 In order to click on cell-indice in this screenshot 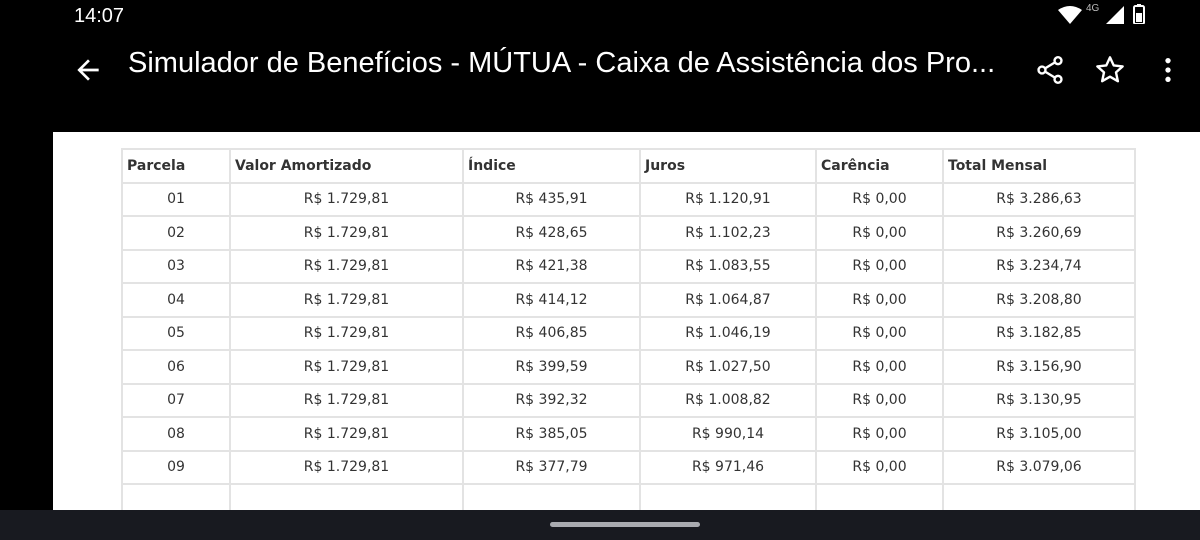, I will do `click(551, 496)`.